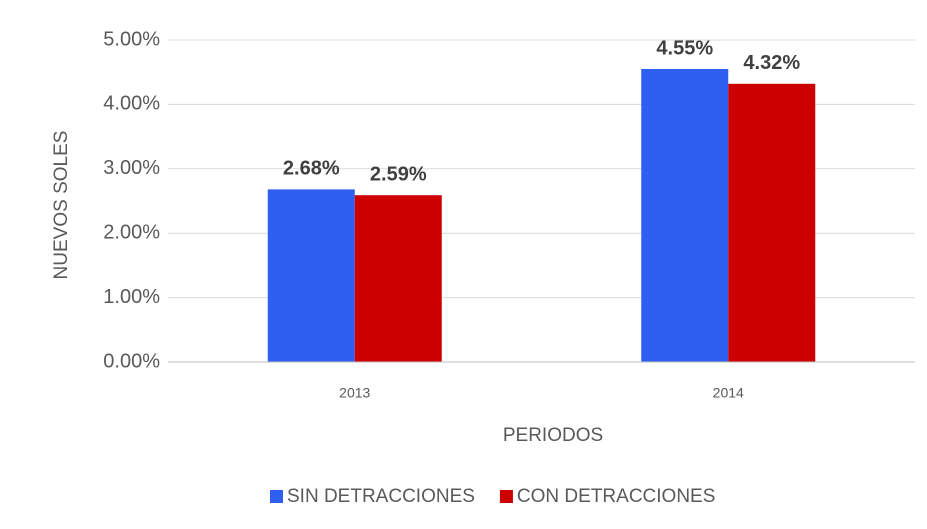 Image resolution: width=927 pixels, height=529 pixels. I want to click on y-tick-label: 3.00%, so click(131, 168).